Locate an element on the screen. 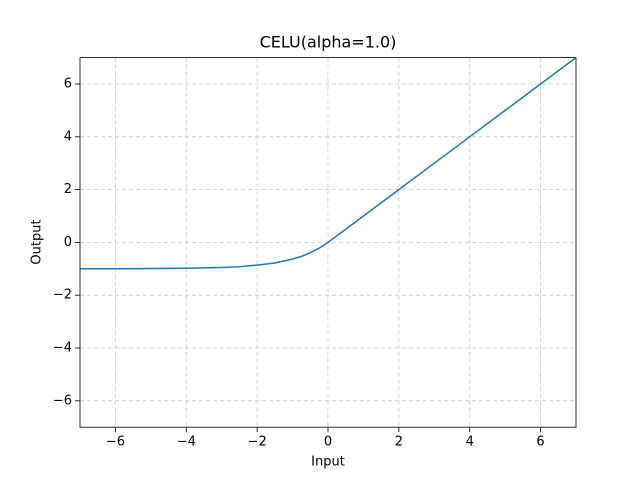 The width and height of the screenshot is (640, 480). x-tick-label: −2 is located at coordinates (257, 442).